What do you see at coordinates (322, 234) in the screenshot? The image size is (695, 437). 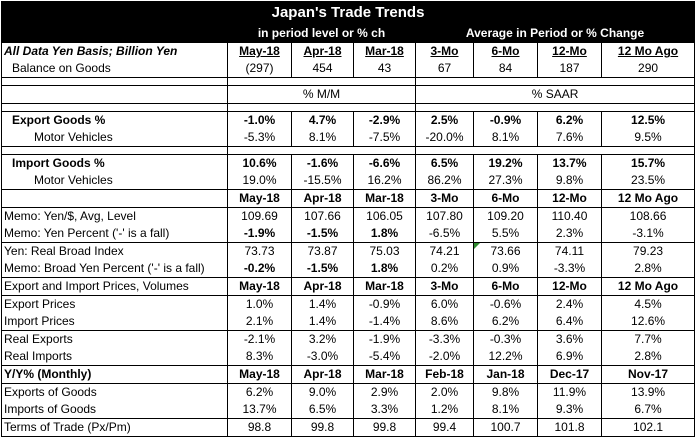 I see `cell: -1.5%` at bounding box center [322, 234].